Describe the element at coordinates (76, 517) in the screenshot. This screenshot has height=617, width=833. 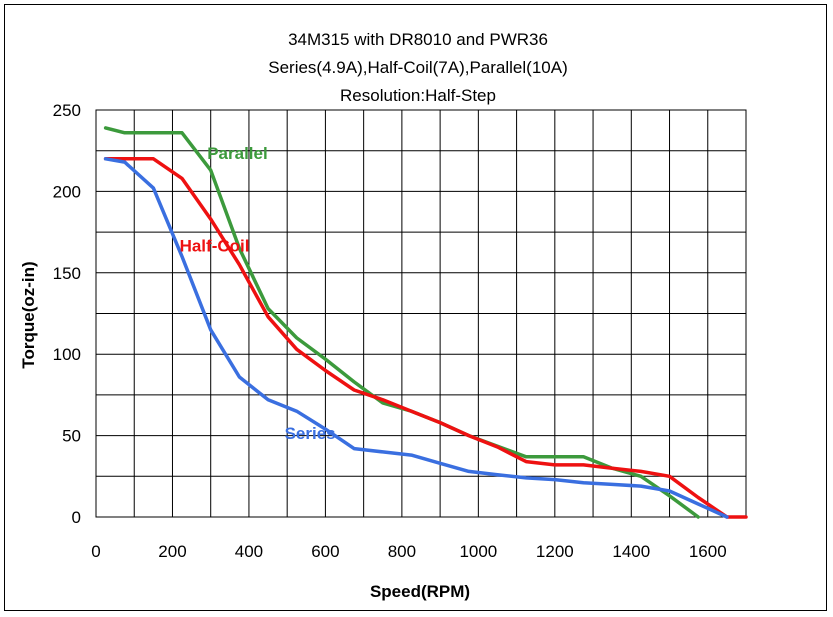
I see `y-tick-label: 0` at that location.